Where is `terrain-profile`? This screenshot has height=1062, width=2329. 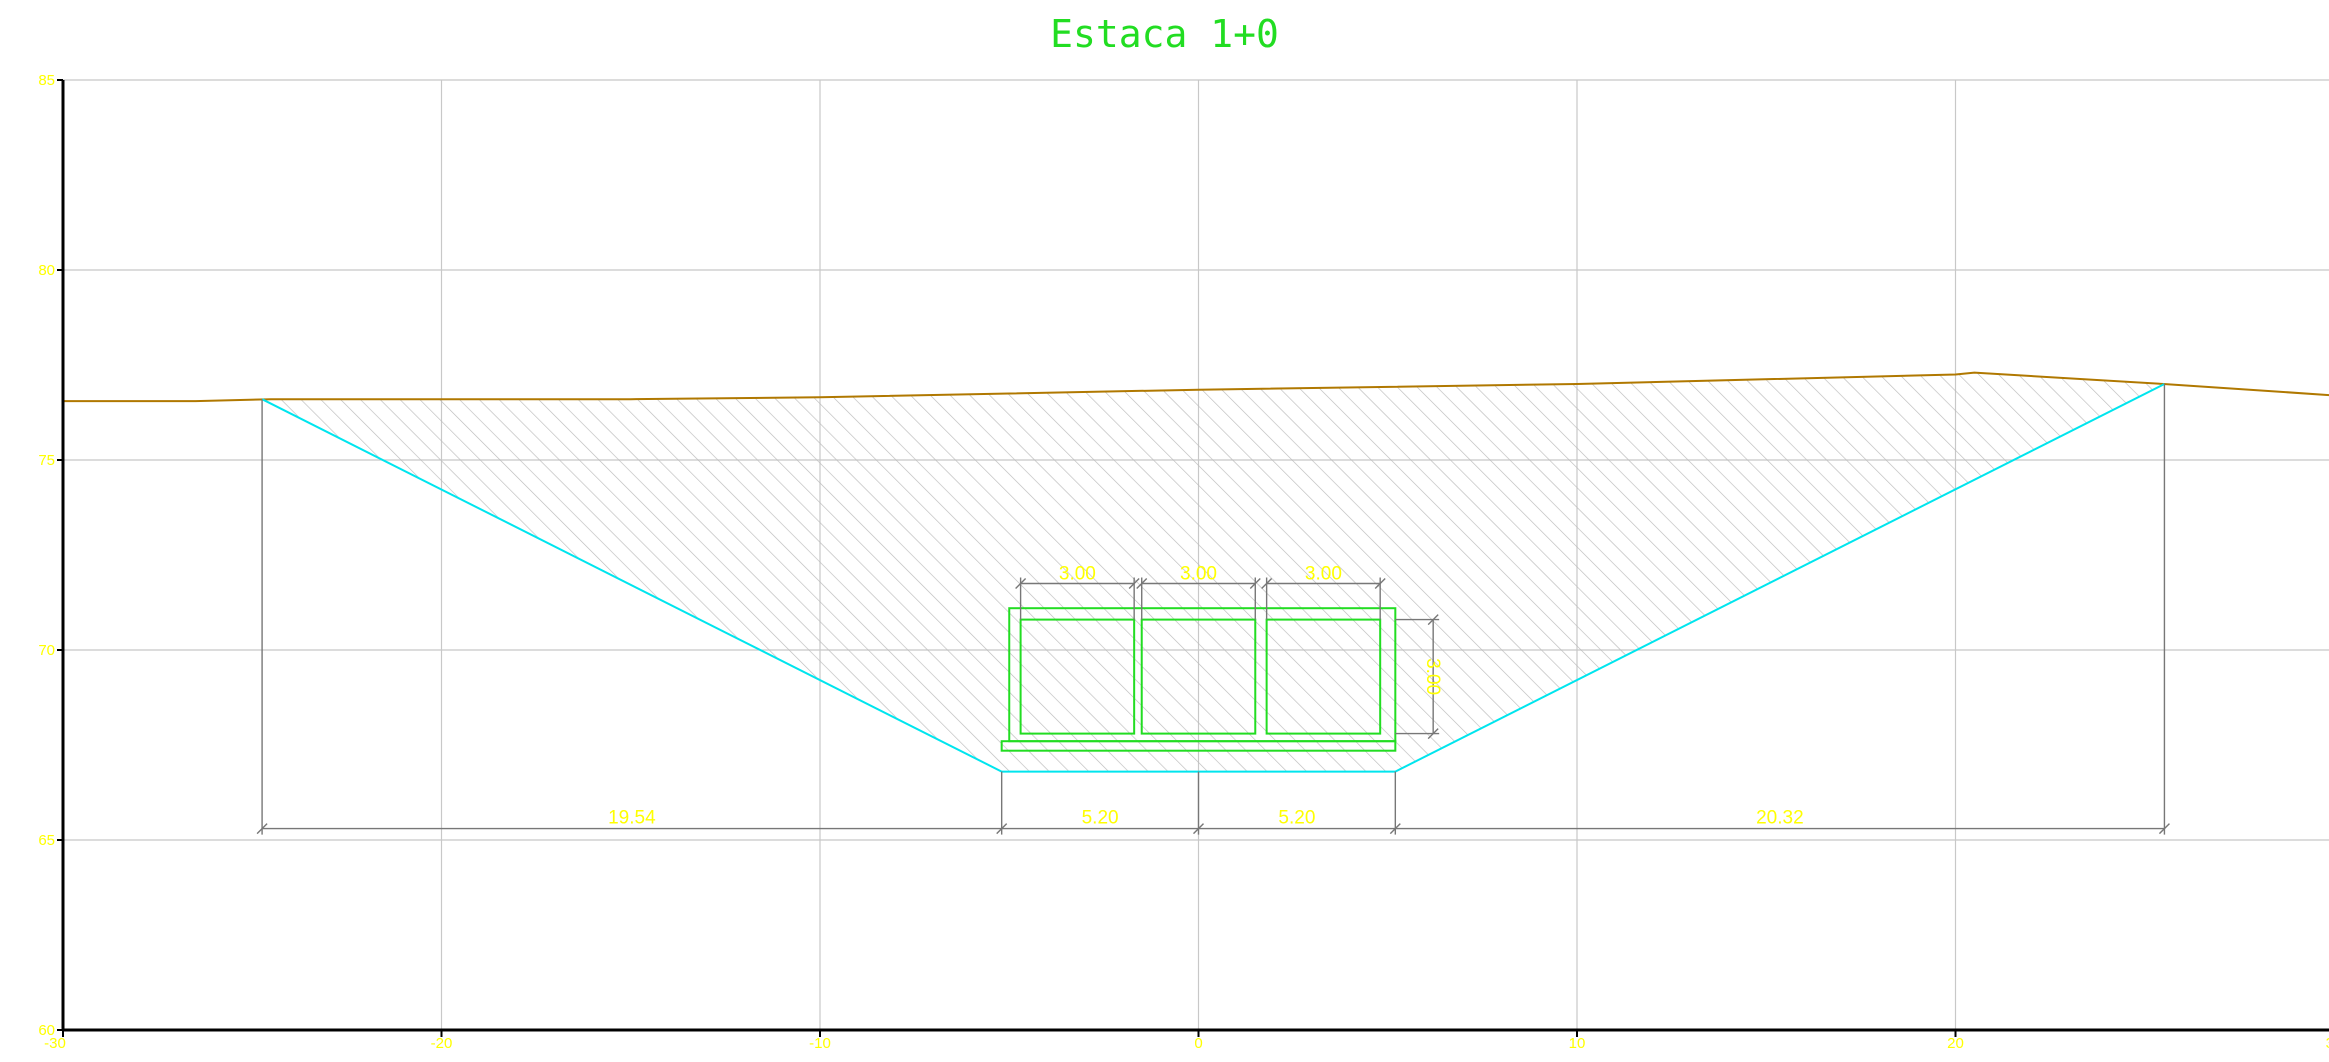
terrain-profile is located at coordinates (1196, 387).